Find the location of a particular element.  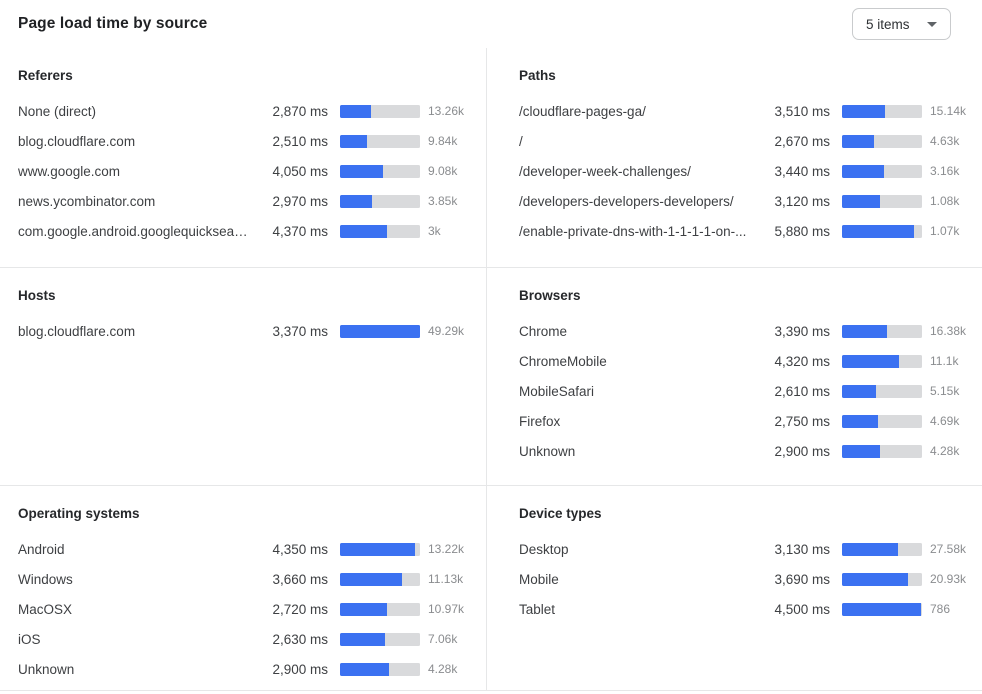

row-load-time: 3,130 ms is located at coordinates (802, 549).